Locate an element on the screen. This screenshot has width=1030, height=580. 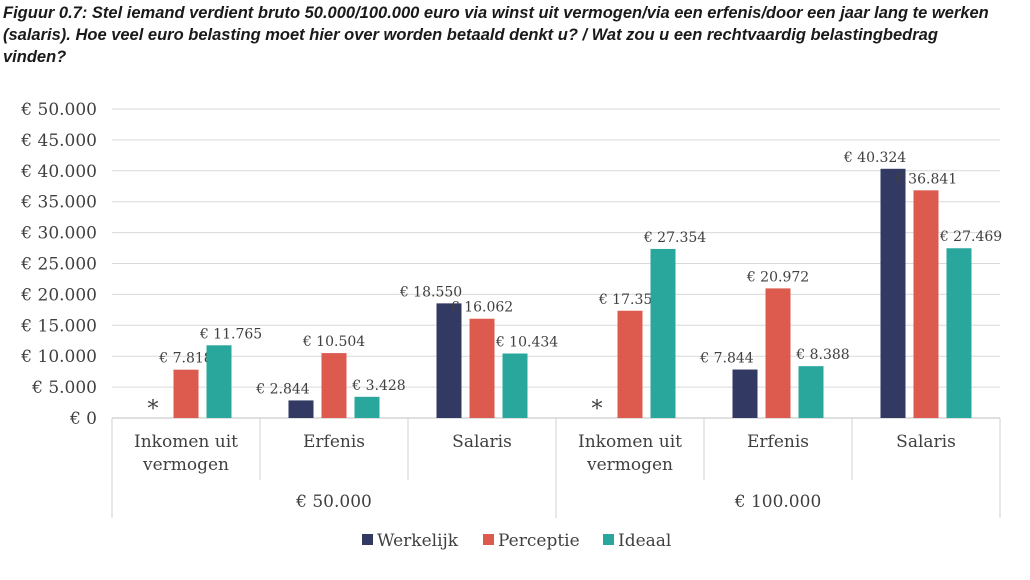
data-label: € 2.844 is located at coordinates (282, 389).